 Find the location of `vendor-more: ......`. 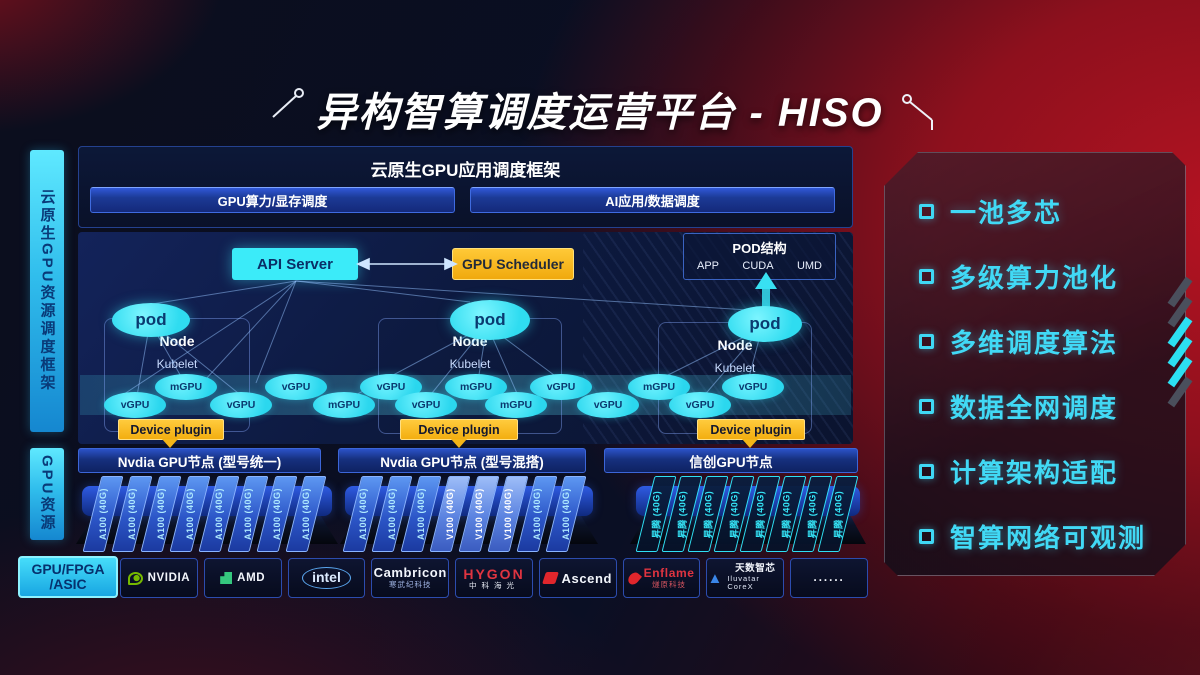

vendor-more: ...... is located at coordinates (829, 578).